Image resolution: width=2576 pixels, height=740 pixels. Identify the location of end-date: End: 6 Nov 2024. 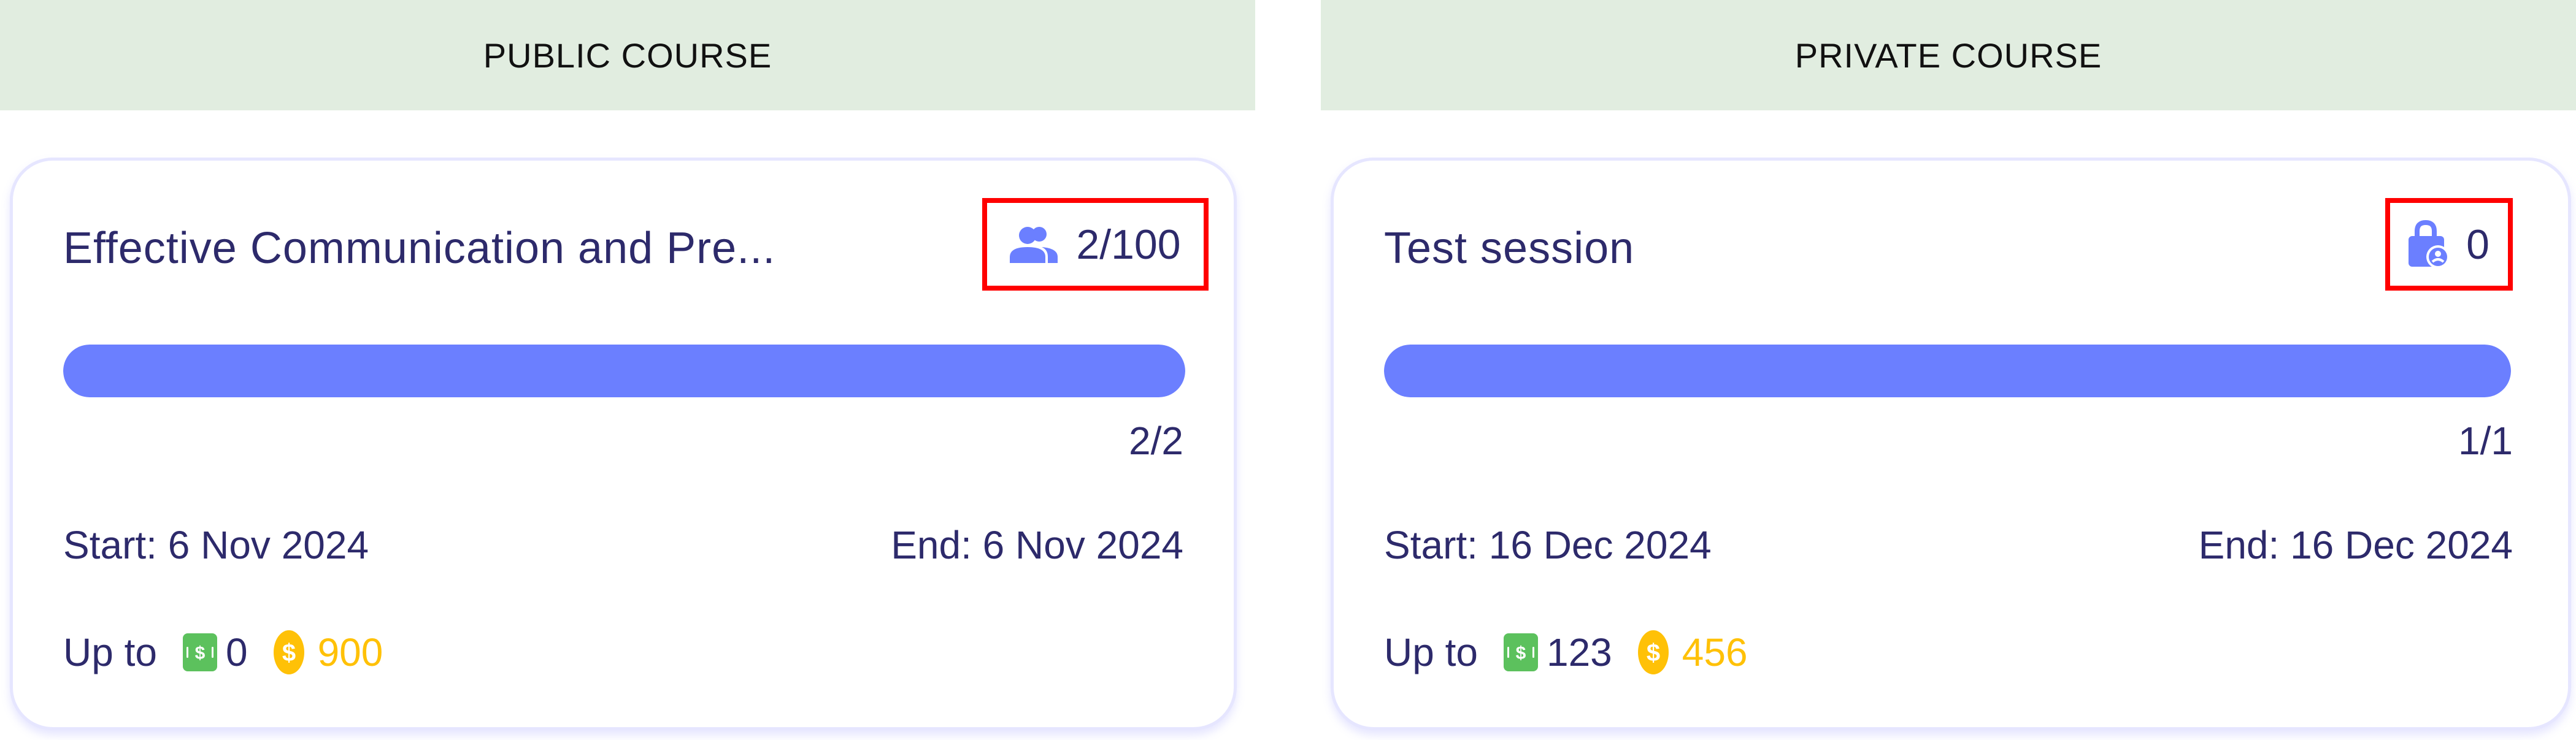
(1037, 545).